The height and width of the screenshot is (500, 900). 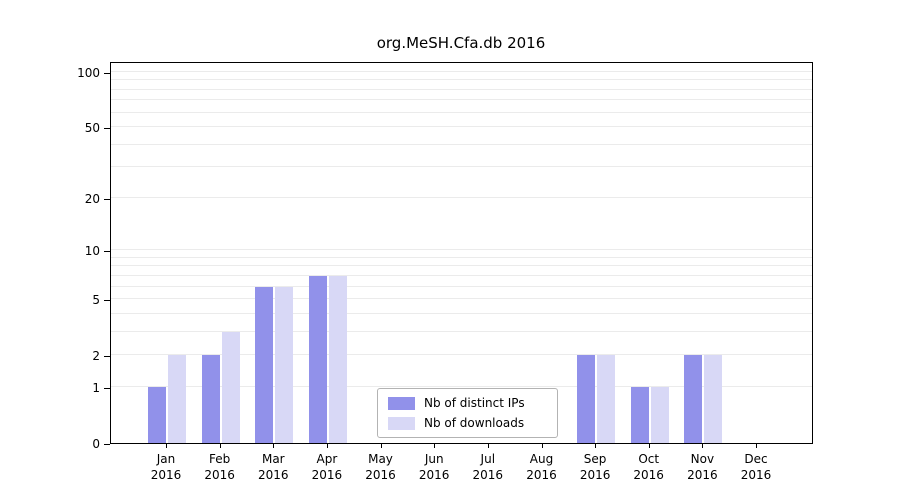 I want to click on bar-sep-downloads, so click(x=606, y=398).